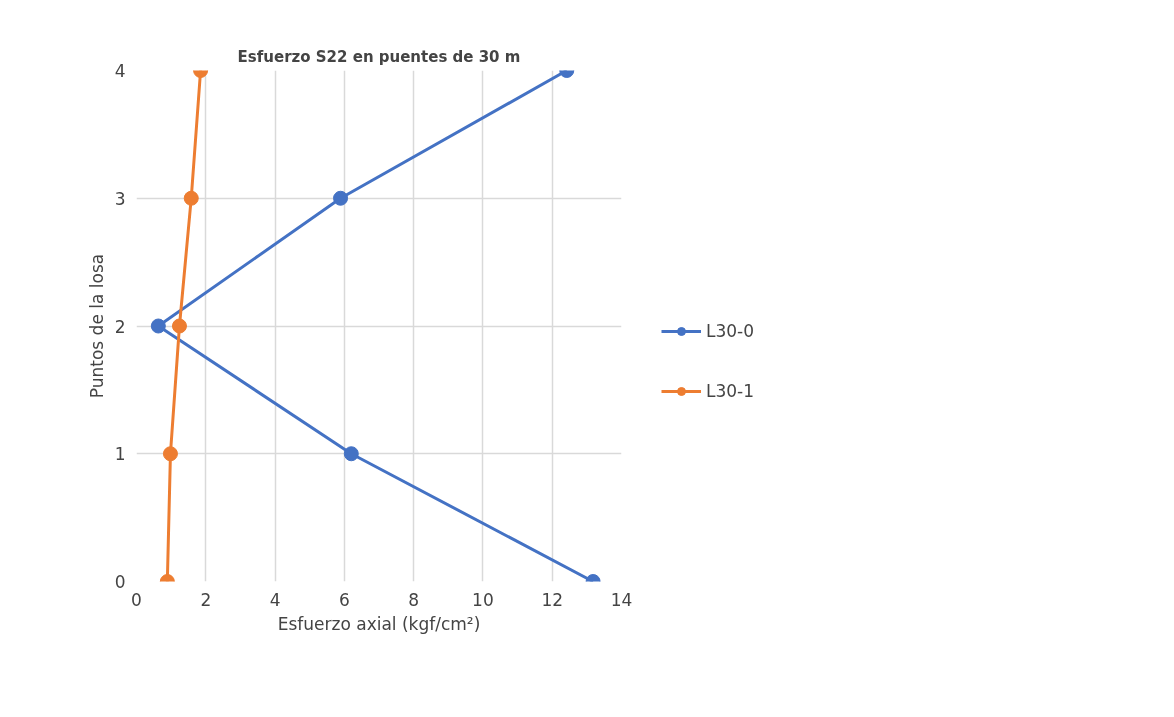 The width and height of the screenshot is (1174, 717). What do you see at coordinates (414, 599) in the screenshot?
I see `x-tick-label: 8` at bounding box center [414, 599].